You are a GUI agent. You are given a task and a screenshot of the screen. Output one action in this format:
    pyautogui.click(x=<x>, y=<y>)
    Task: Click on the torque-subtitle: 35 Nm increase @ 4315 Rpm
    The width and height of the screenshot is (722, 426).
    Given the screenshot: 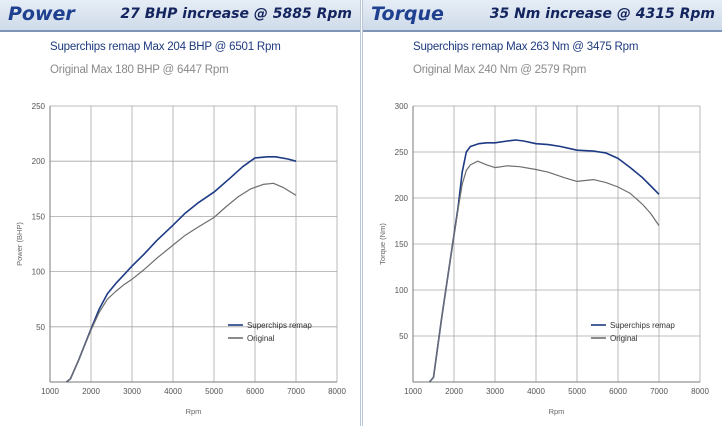 What is the action you would take?
    pyautogui.click(x=602, y=14)
    